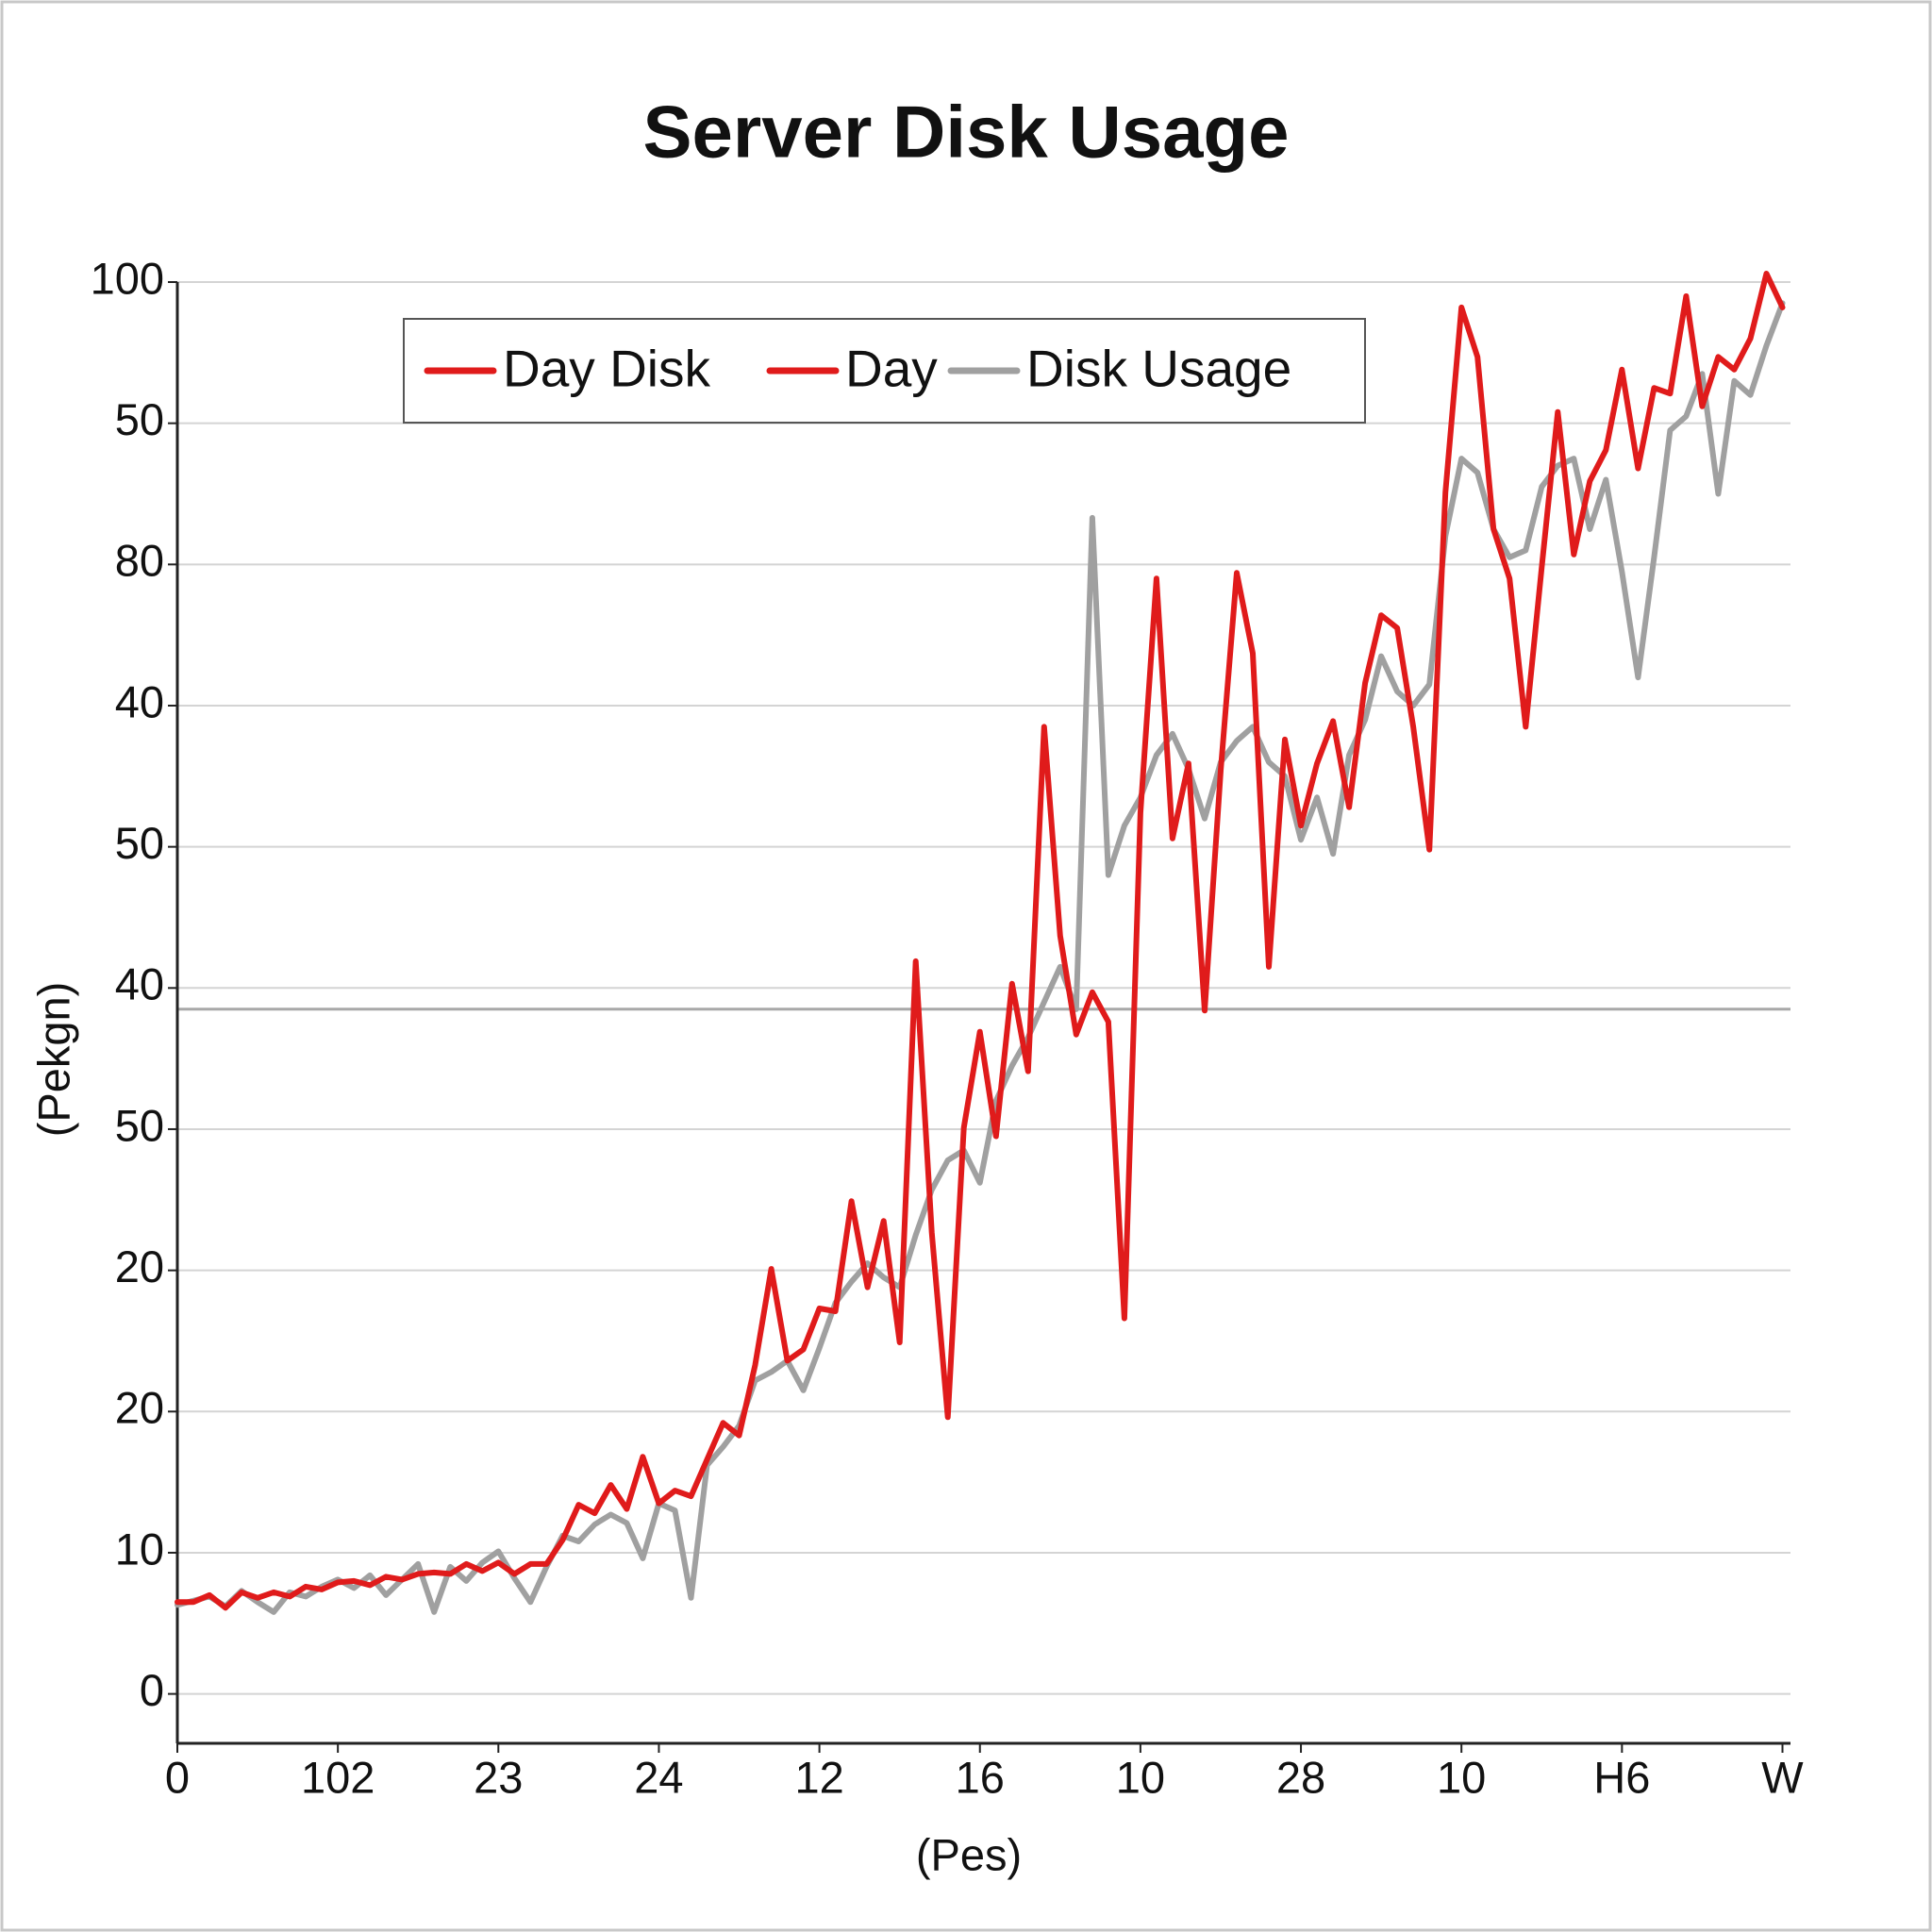 Image resolution: width=1932 pixels, height=1932 pixels. Describe the element at coordinates (1300, 1777) in the screenshot. I see `x-tick-label: 28` at that location.